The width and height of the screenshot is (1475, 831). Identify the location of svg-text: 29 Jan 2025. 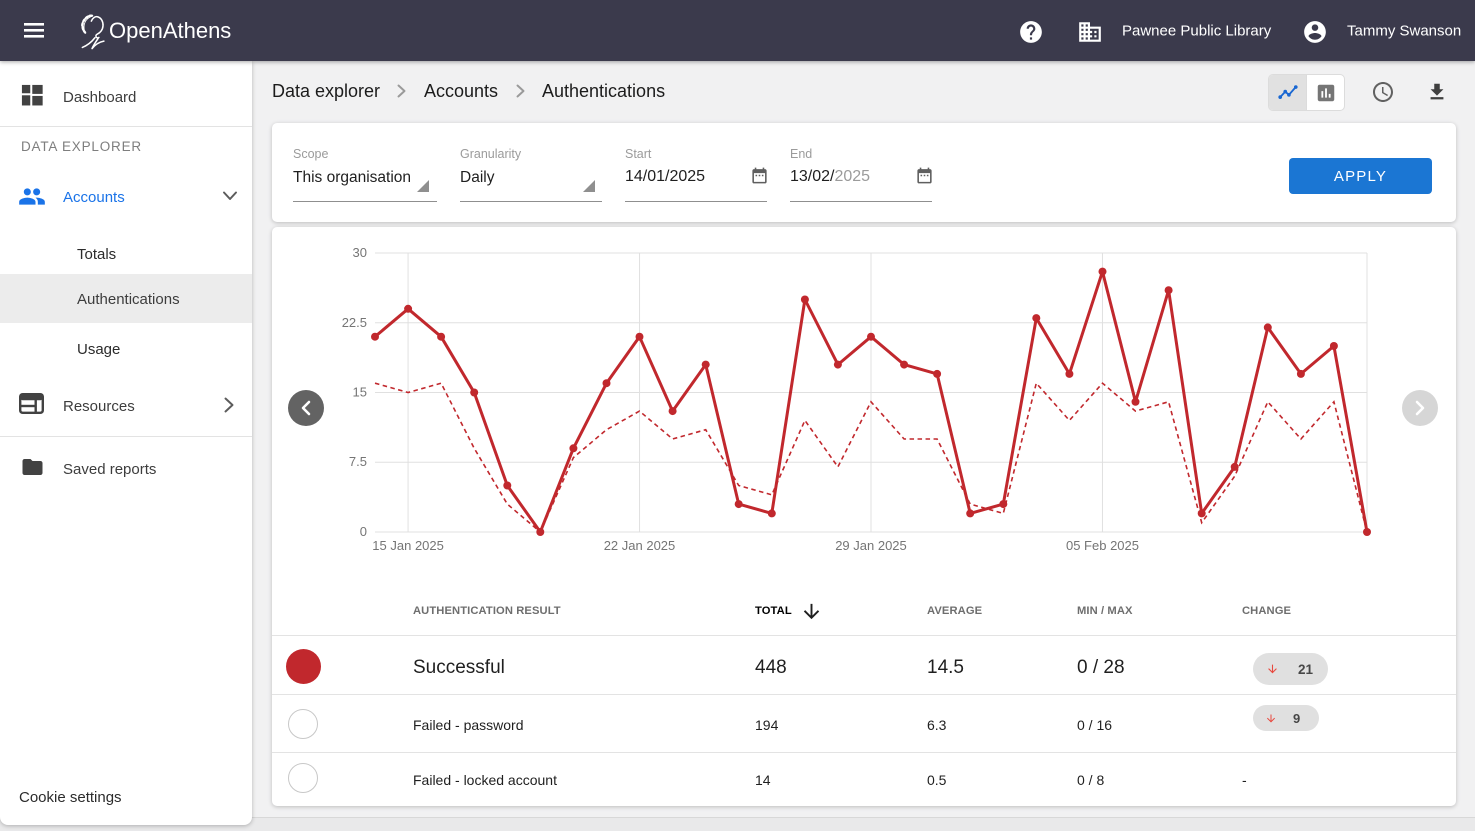
(871, 545).